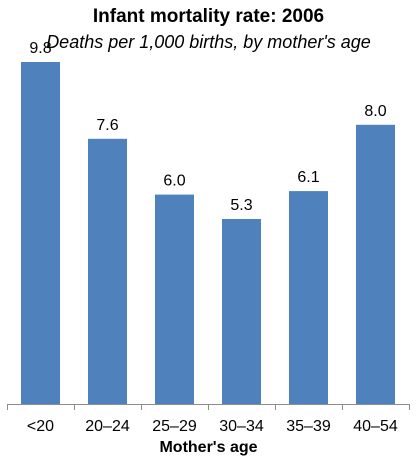  What do you see at coordinates (375, 426) in the screenshot?
I see `x-tick-label-5: 40–54` at bounding box center [375, 426].